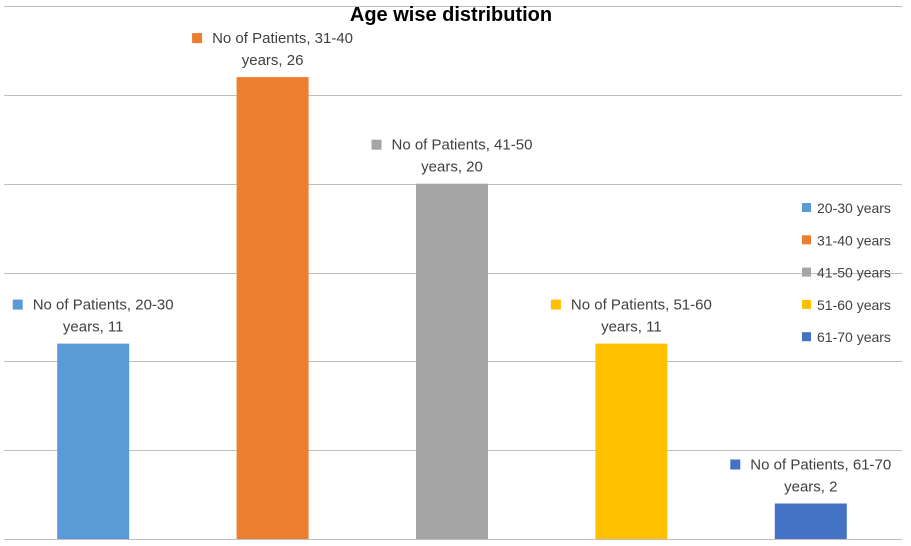 Image resolution: width=911 pixels, height=546 pixels. Describe the element at coordinates (272, 49) in the screenshot. I see `data-label: No of Patients, 31-40 years, 26` at that location.